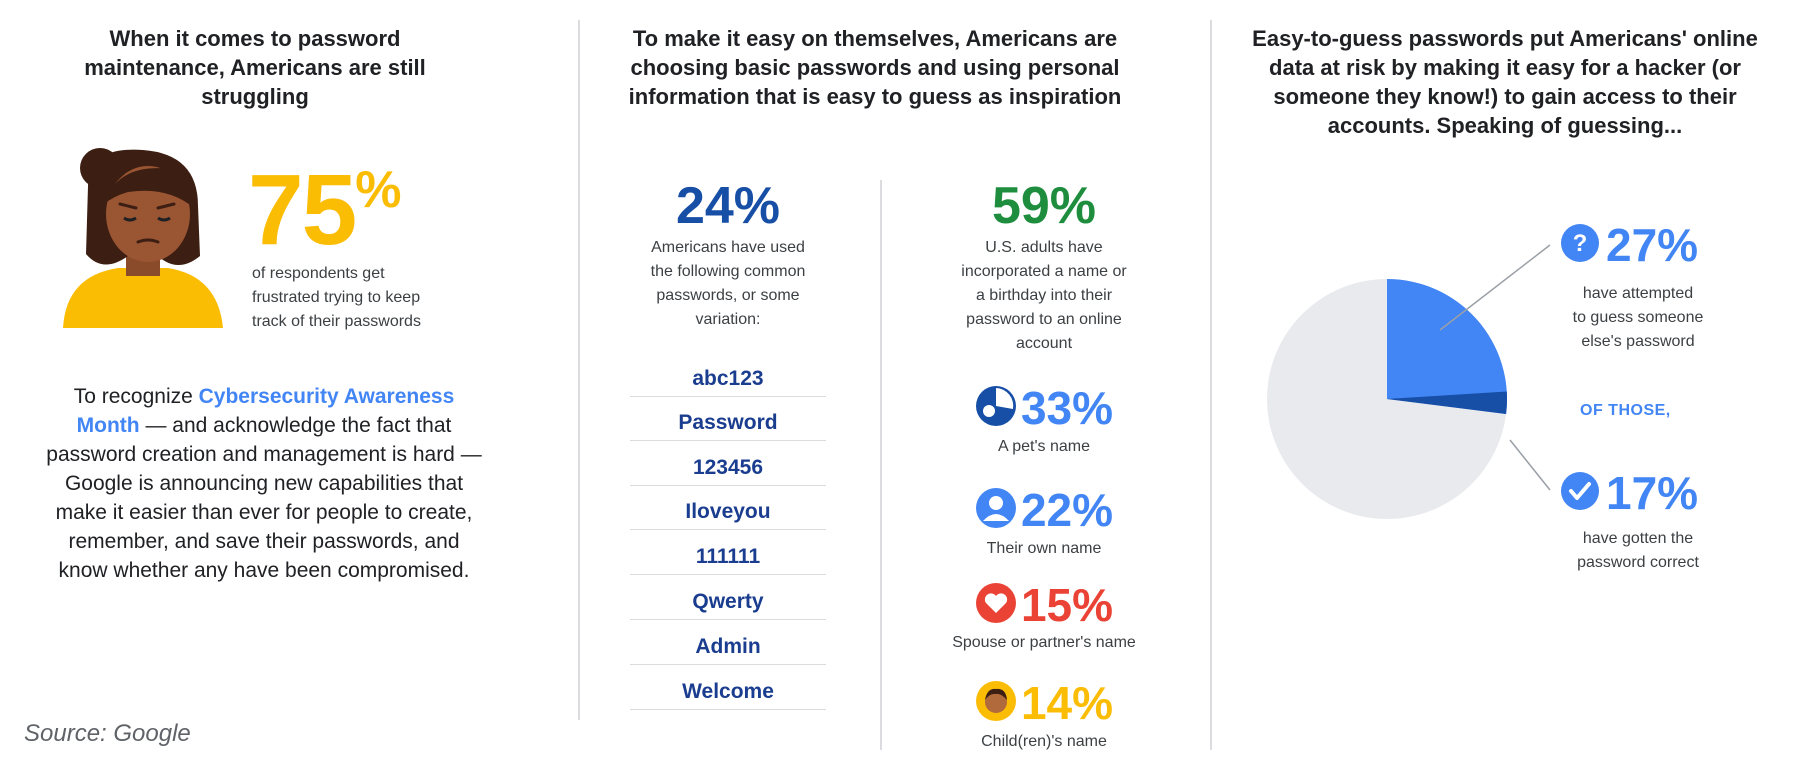  What do you see at coordinates (143, 237) in the screenshot?
I see `woman-avatar-icon` at bounding box center [143, 237].